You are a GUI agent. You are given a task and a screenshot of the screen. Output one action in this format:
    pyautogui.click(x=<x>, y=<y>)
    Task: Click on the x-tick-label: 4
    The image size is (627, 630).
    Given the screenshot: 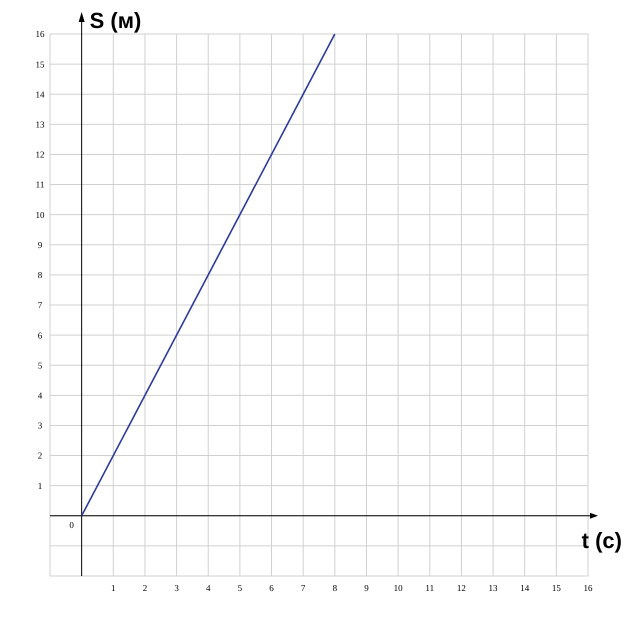 What is the action you would take?
    pyautogui.click(x=208, y=588)
    